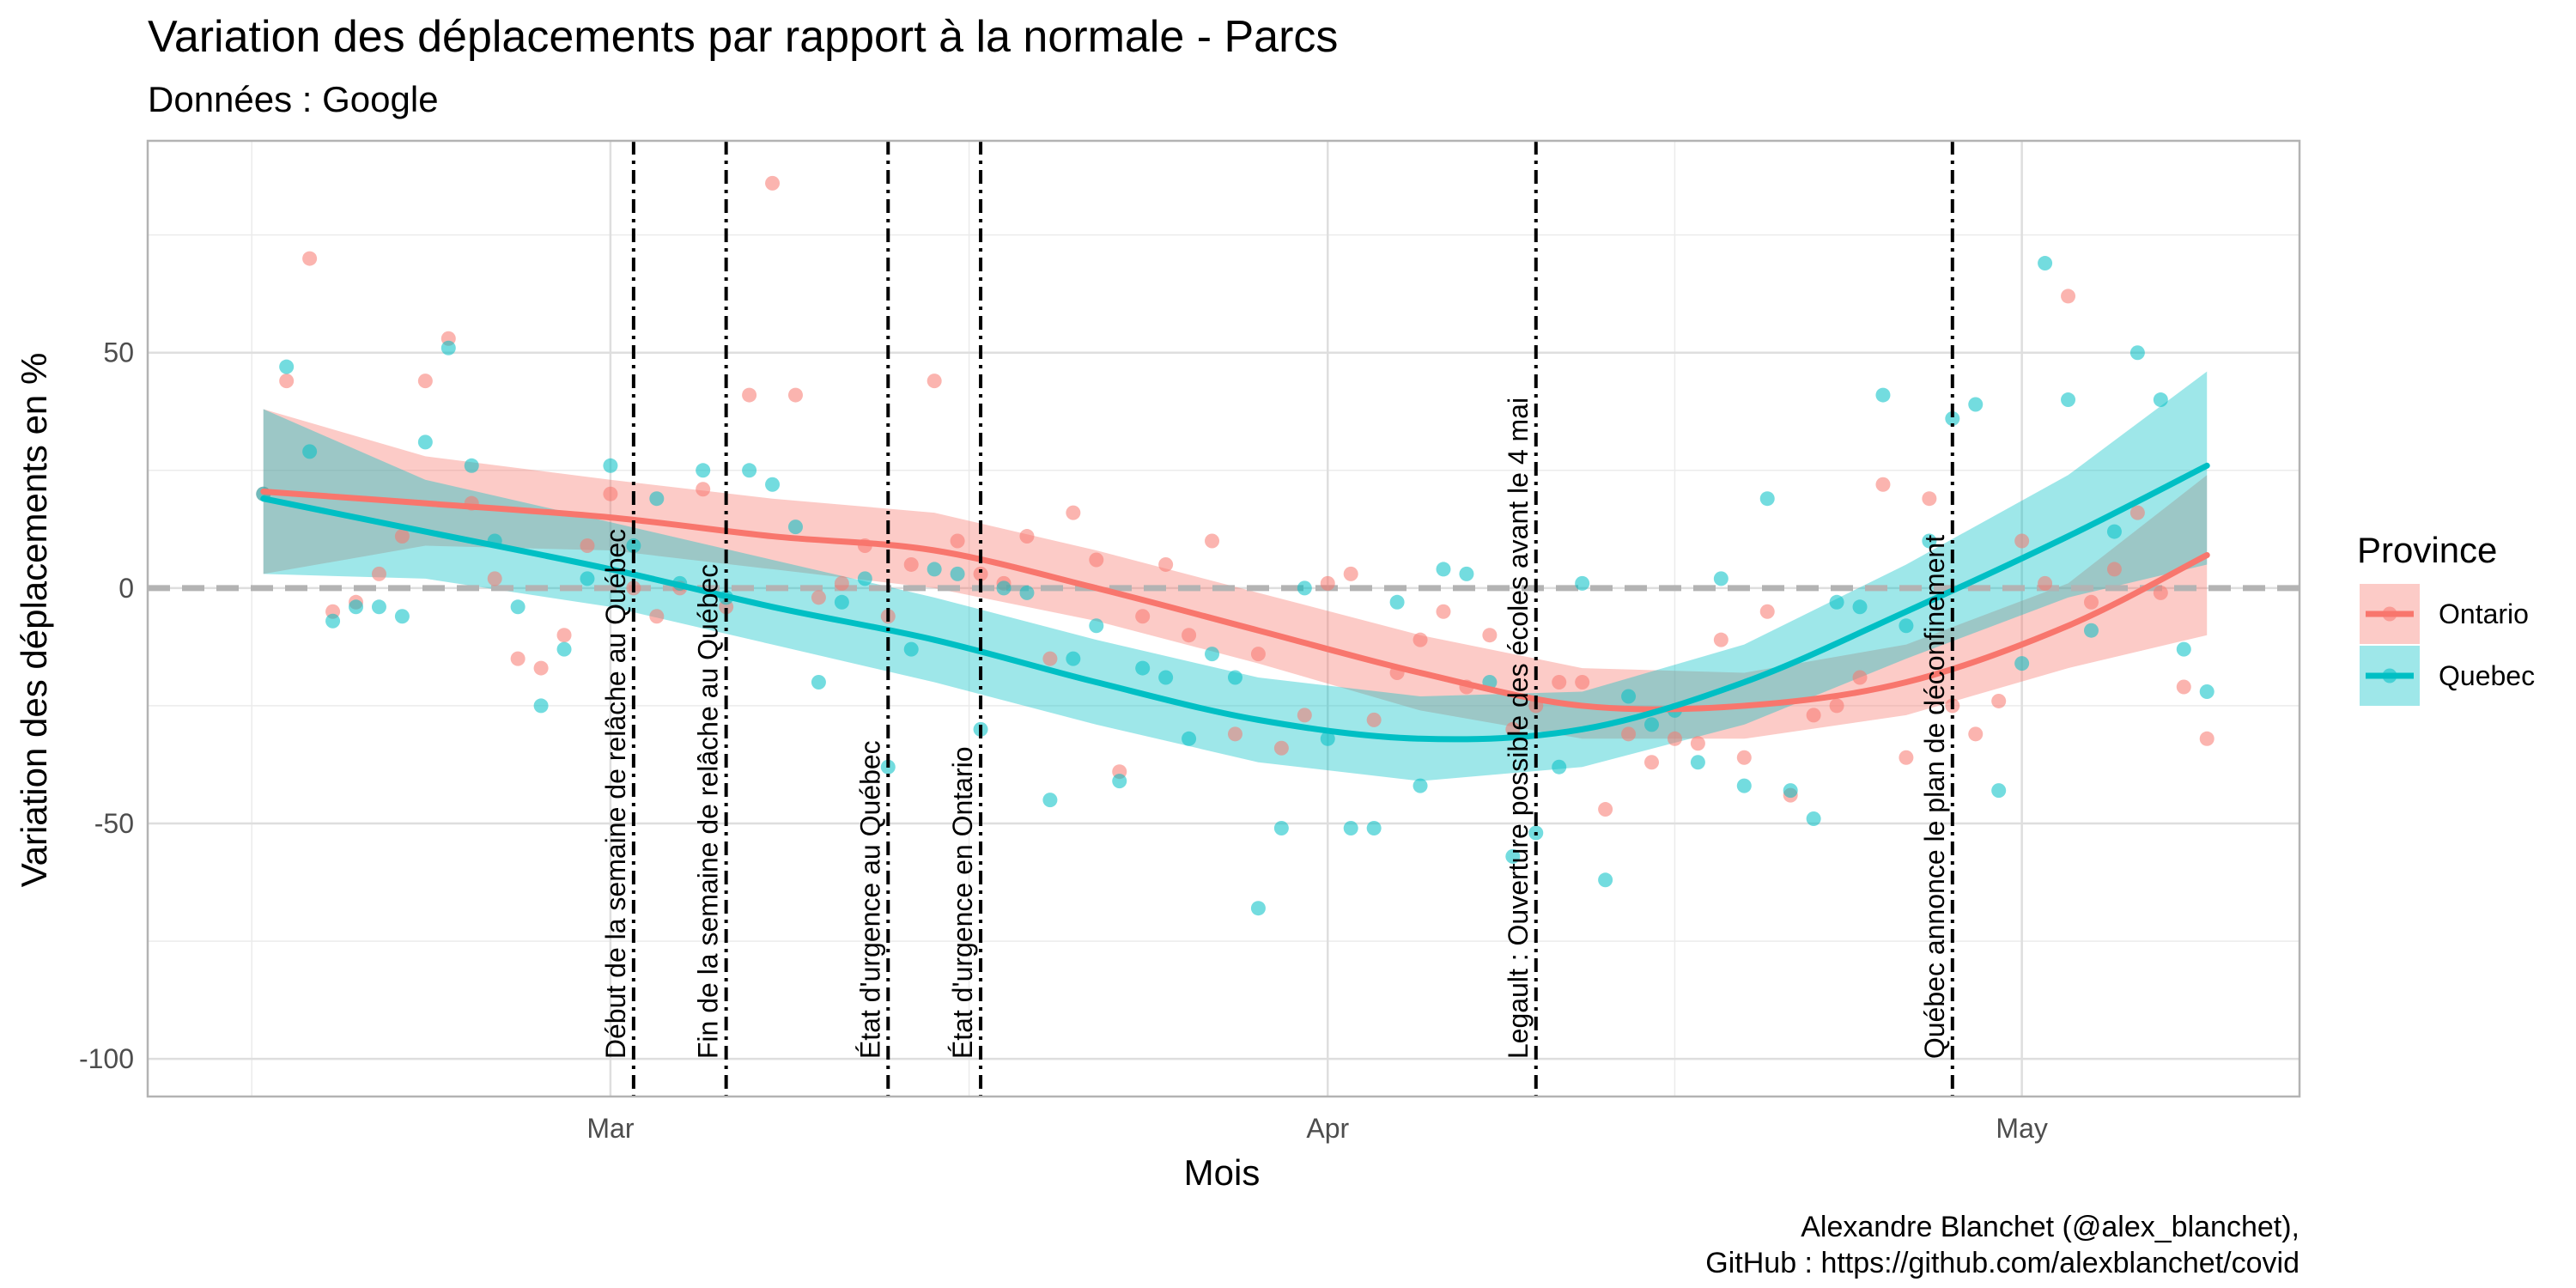 The height and width of the screenshot is (1288, 2576). I want to click on legend: Province Ontario Quebec, so click(2446, 618).